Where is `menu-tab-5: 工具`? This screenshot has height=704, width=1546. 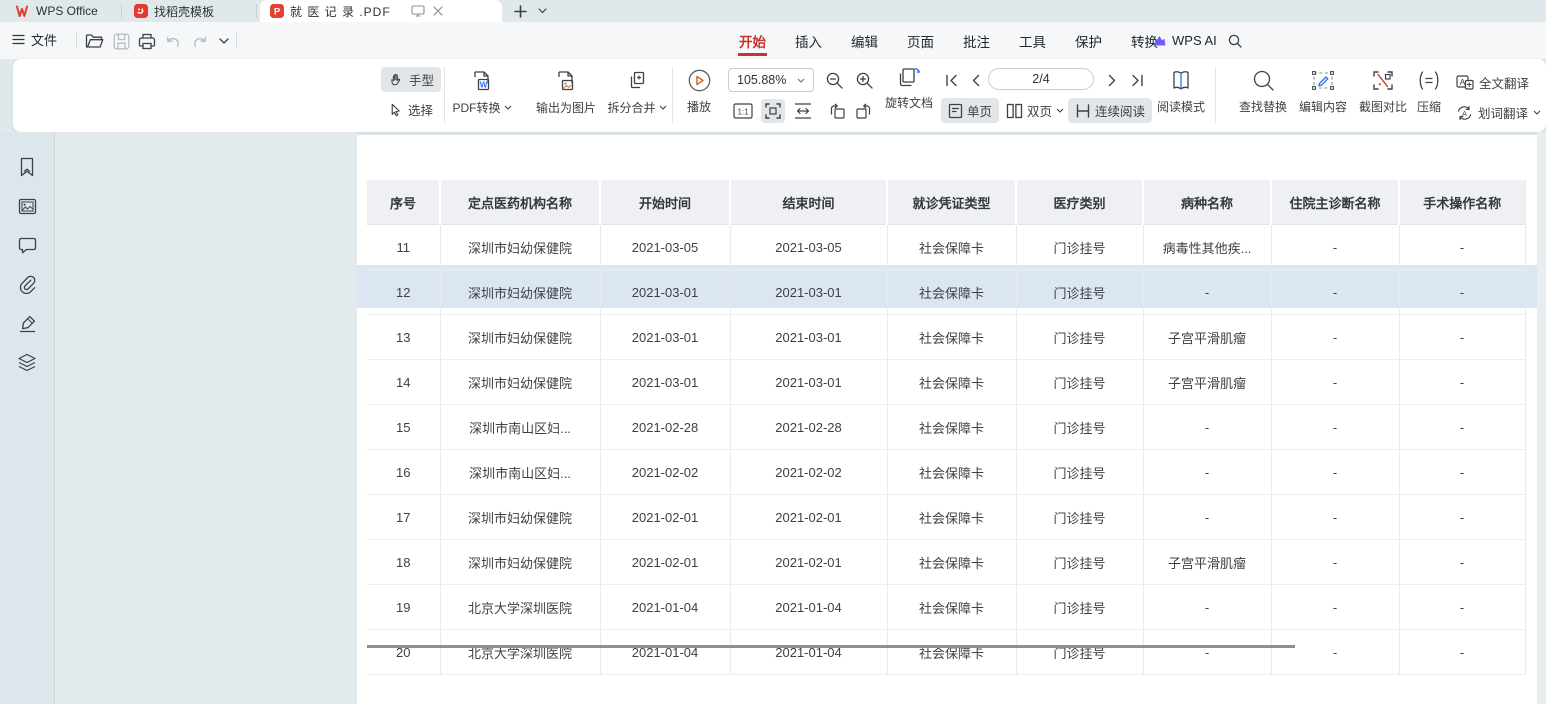
menu-tab-5: 工具 is located at coordinates (1032, 42).